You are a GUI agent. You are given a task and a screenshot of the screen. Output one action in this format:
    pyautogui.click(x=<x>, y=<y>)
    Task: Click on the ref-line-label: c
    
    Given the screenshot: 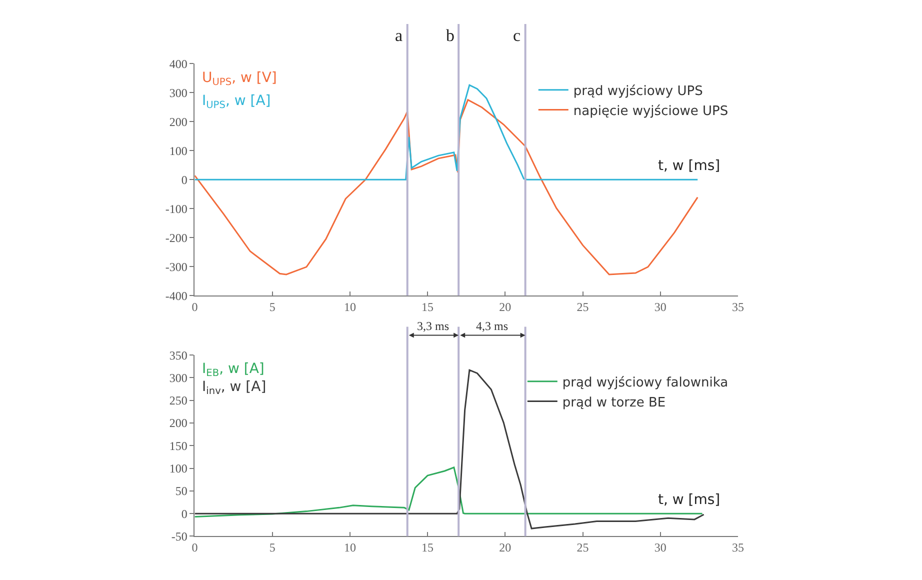 What is the action you would take?
    pyautogui.click(x=517, y=35)
    